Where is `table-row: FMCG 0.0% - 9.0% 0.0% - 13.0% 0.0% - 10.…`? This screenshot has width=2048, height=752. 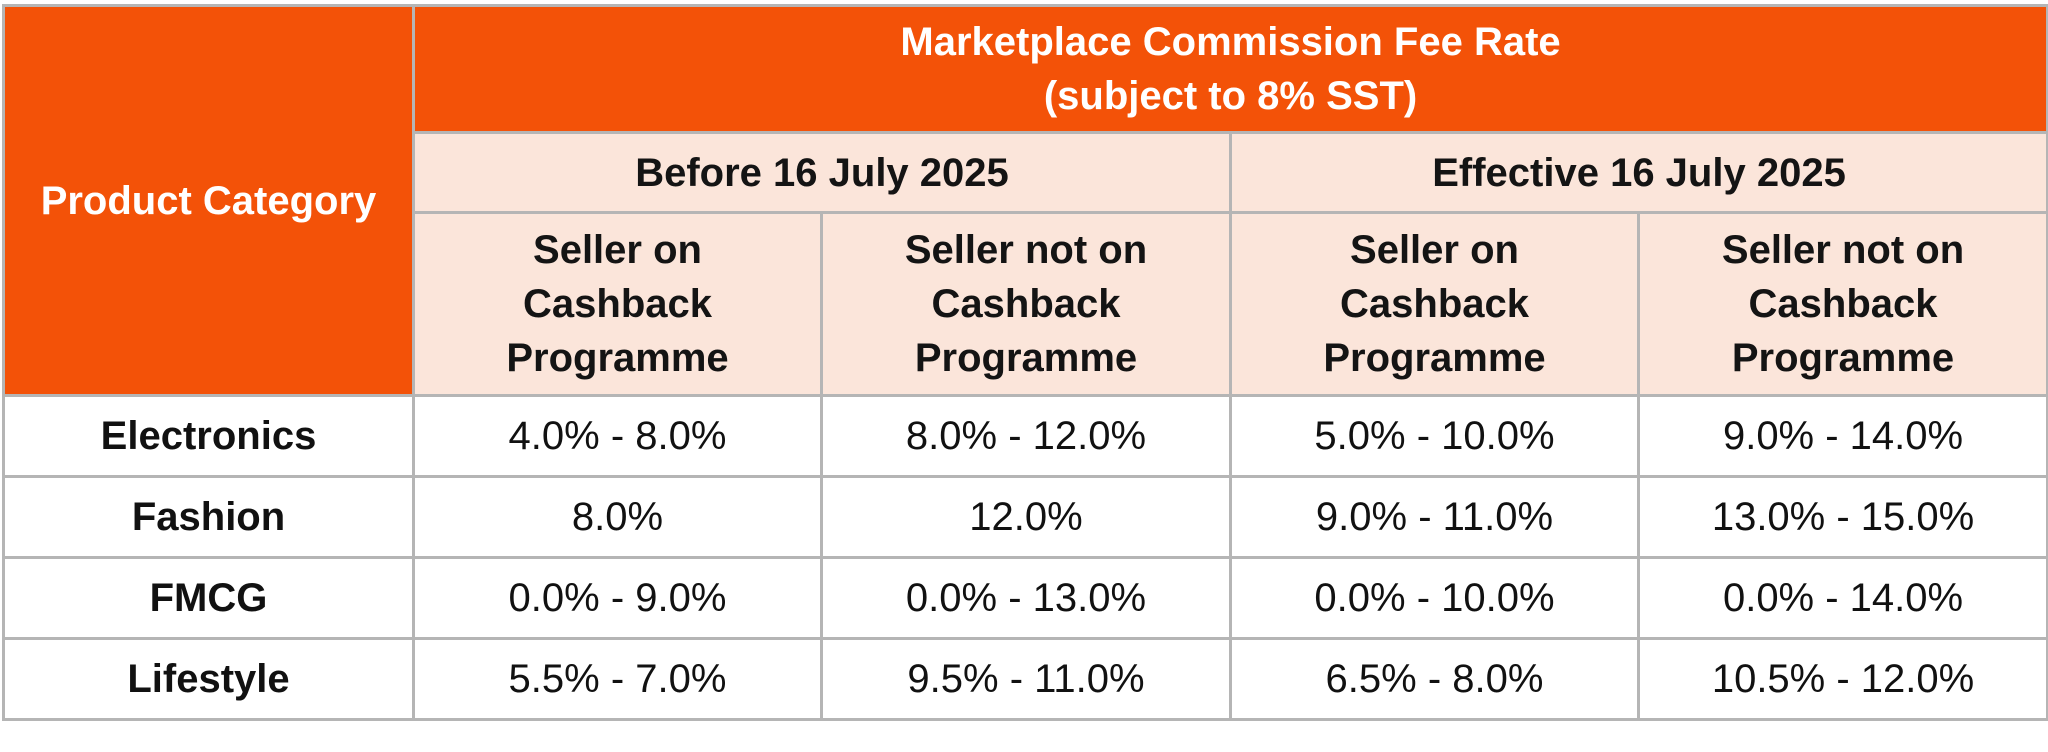 table-row: FMCG 0.0% - 9.0% 0.0% - 13.0% 0.0% - 10.… is located at coordinates (1025, 598).